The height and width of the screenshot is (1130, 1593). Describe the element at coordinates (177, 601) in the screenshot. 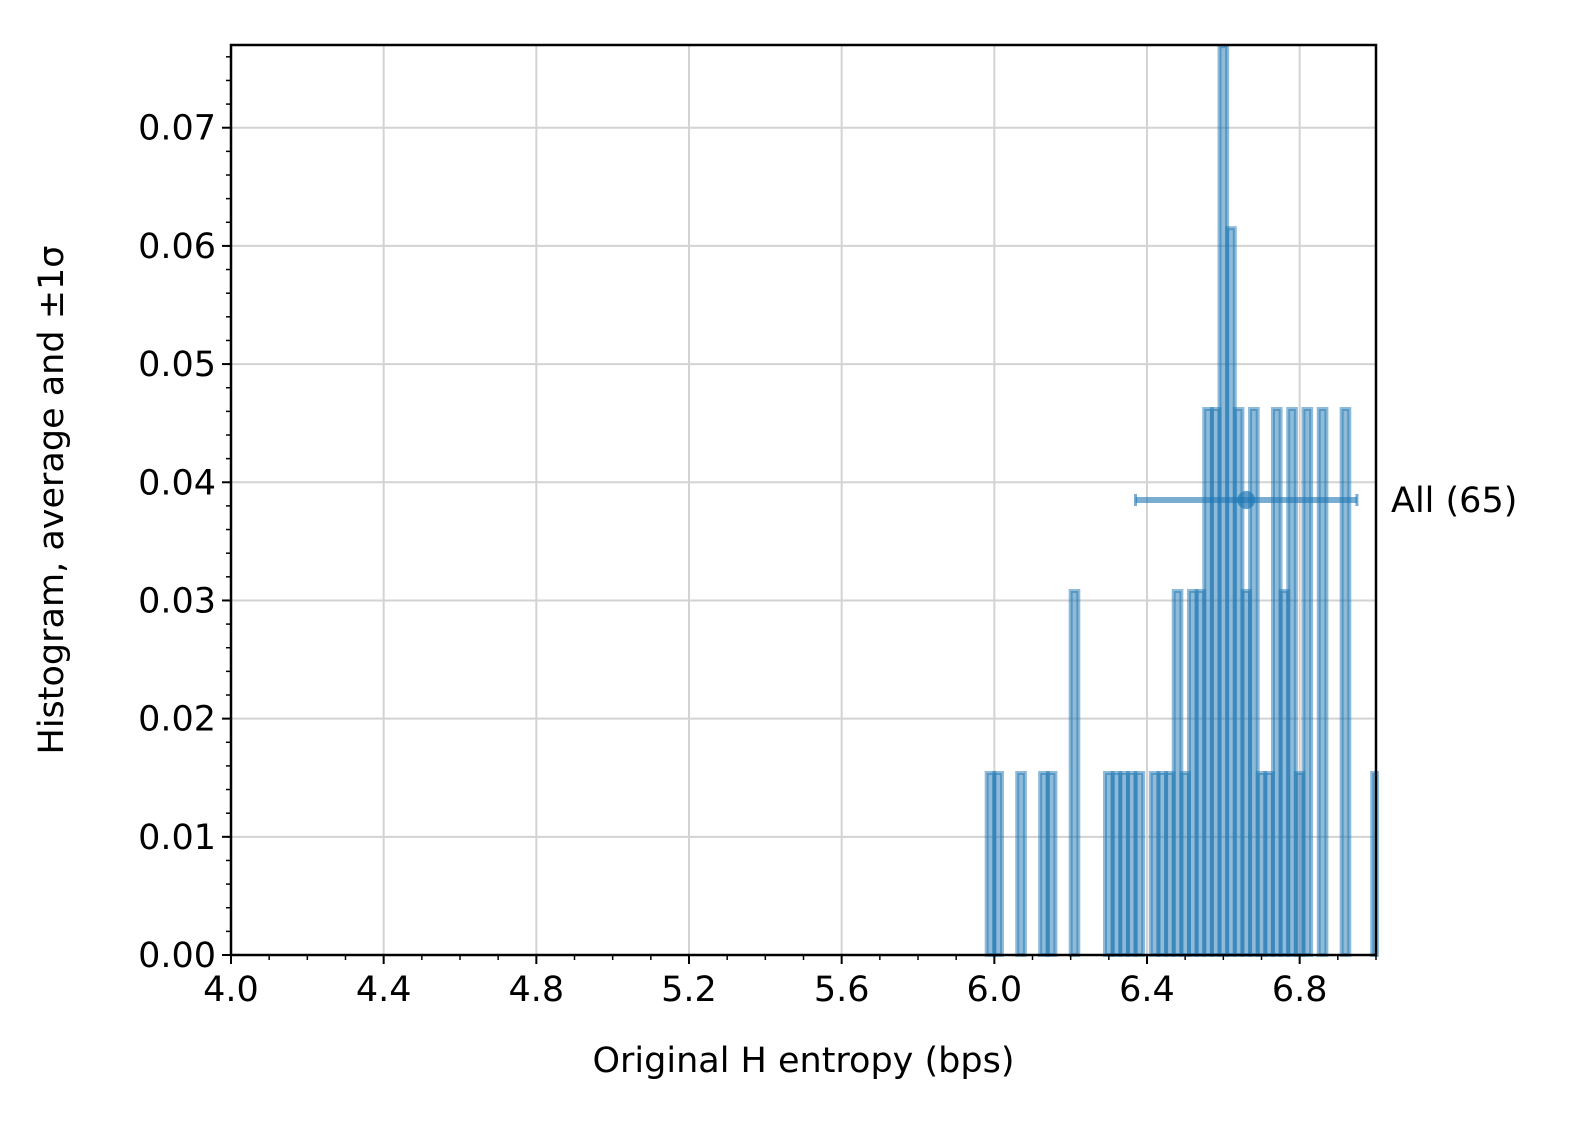

I see `y-tick-label: 0.03` at that location.